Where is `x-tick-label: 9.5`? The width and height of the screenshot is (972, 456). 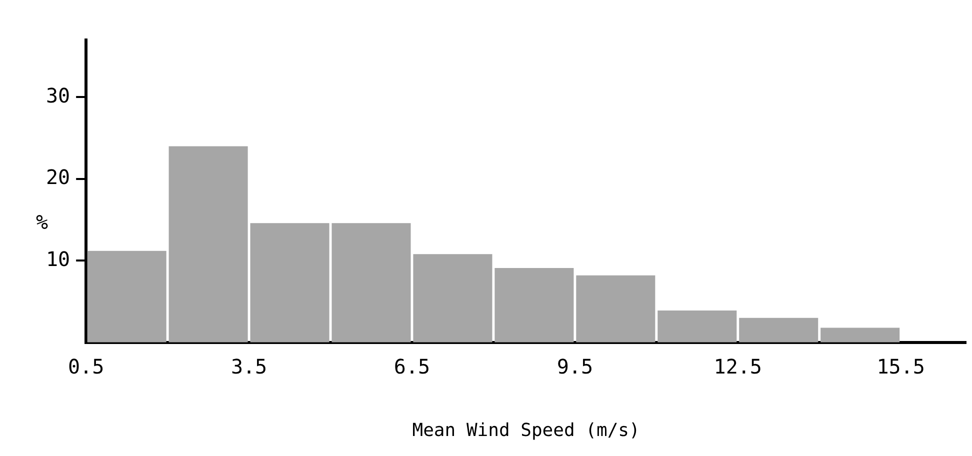 x-tick-label: 9.5 is located at coordinates (574, 366).